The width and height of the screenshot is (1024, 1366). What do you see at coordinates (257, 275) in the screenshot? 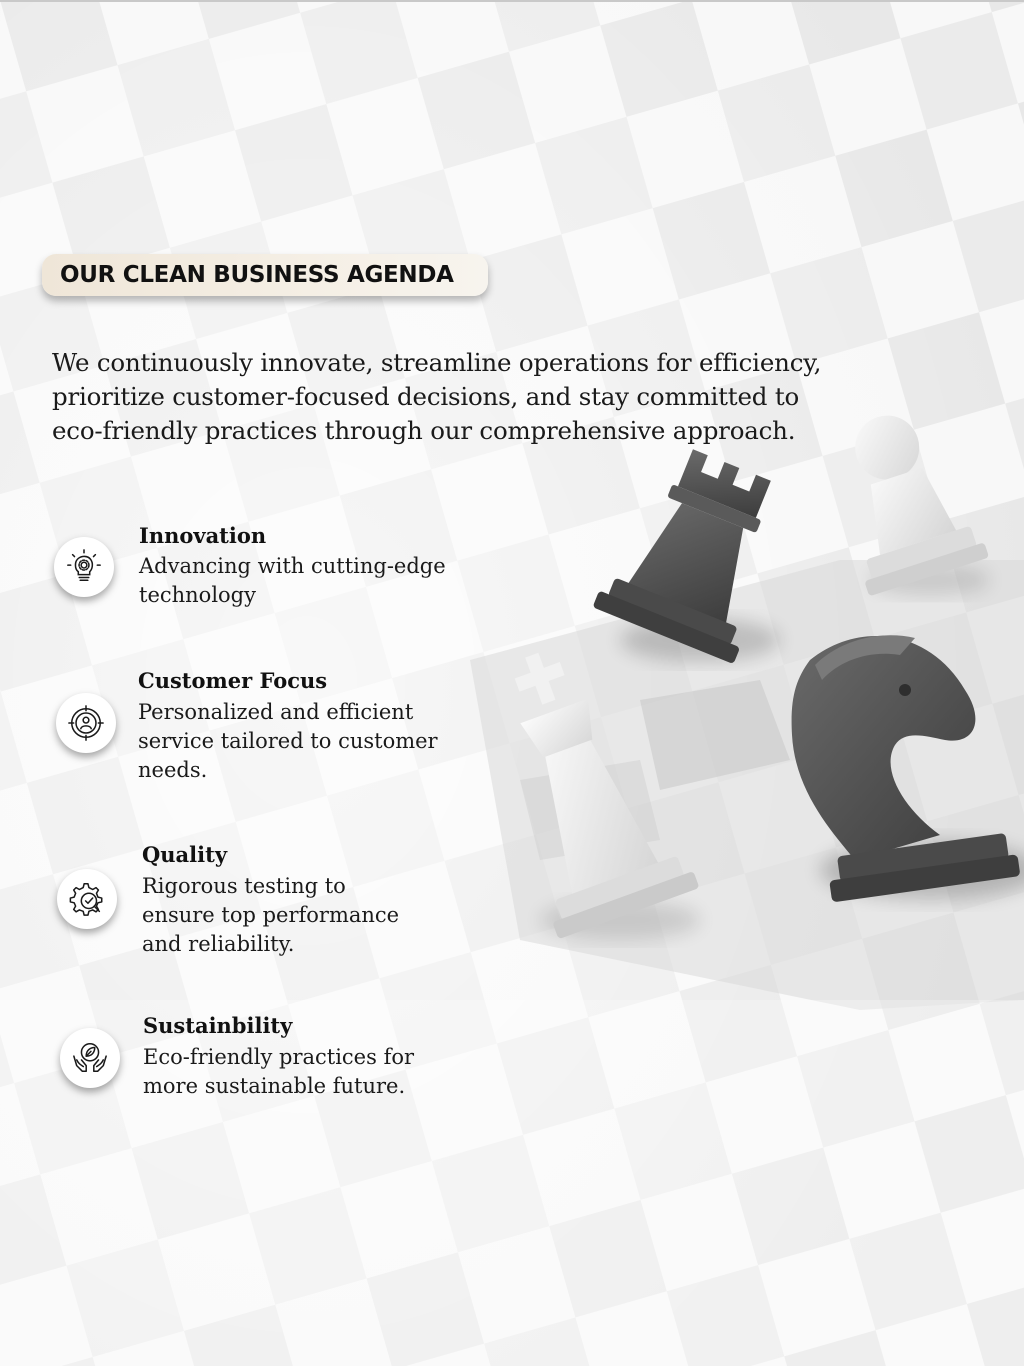
I see `section-badge-label: OUR CLEAN BUSINESS AGENDA` at bounding box center [257, 275].